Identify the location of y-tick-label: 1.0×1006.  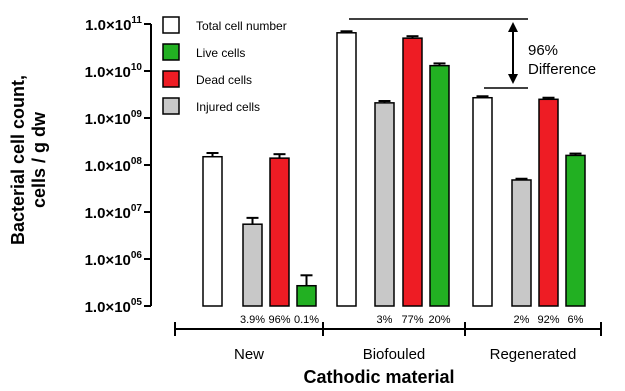
(114, 259).